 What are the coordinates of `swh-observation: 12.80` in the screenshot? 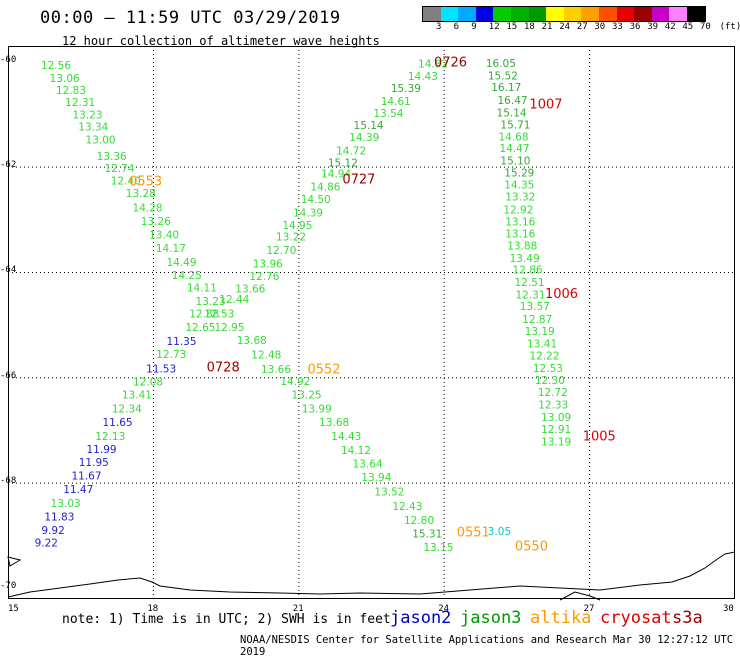 It's located at (419, 521).